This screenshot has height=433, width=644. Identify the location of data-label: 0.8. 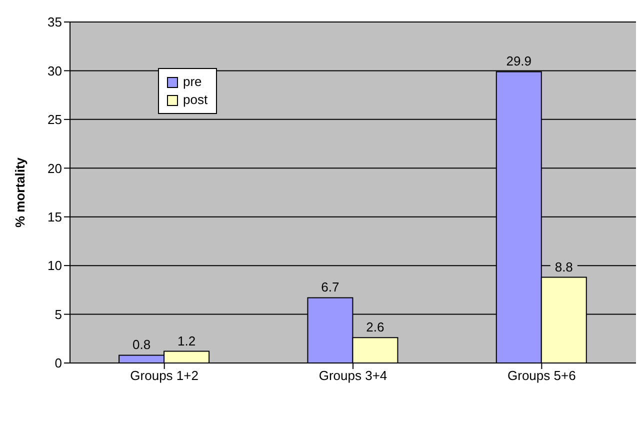
(141, 344).